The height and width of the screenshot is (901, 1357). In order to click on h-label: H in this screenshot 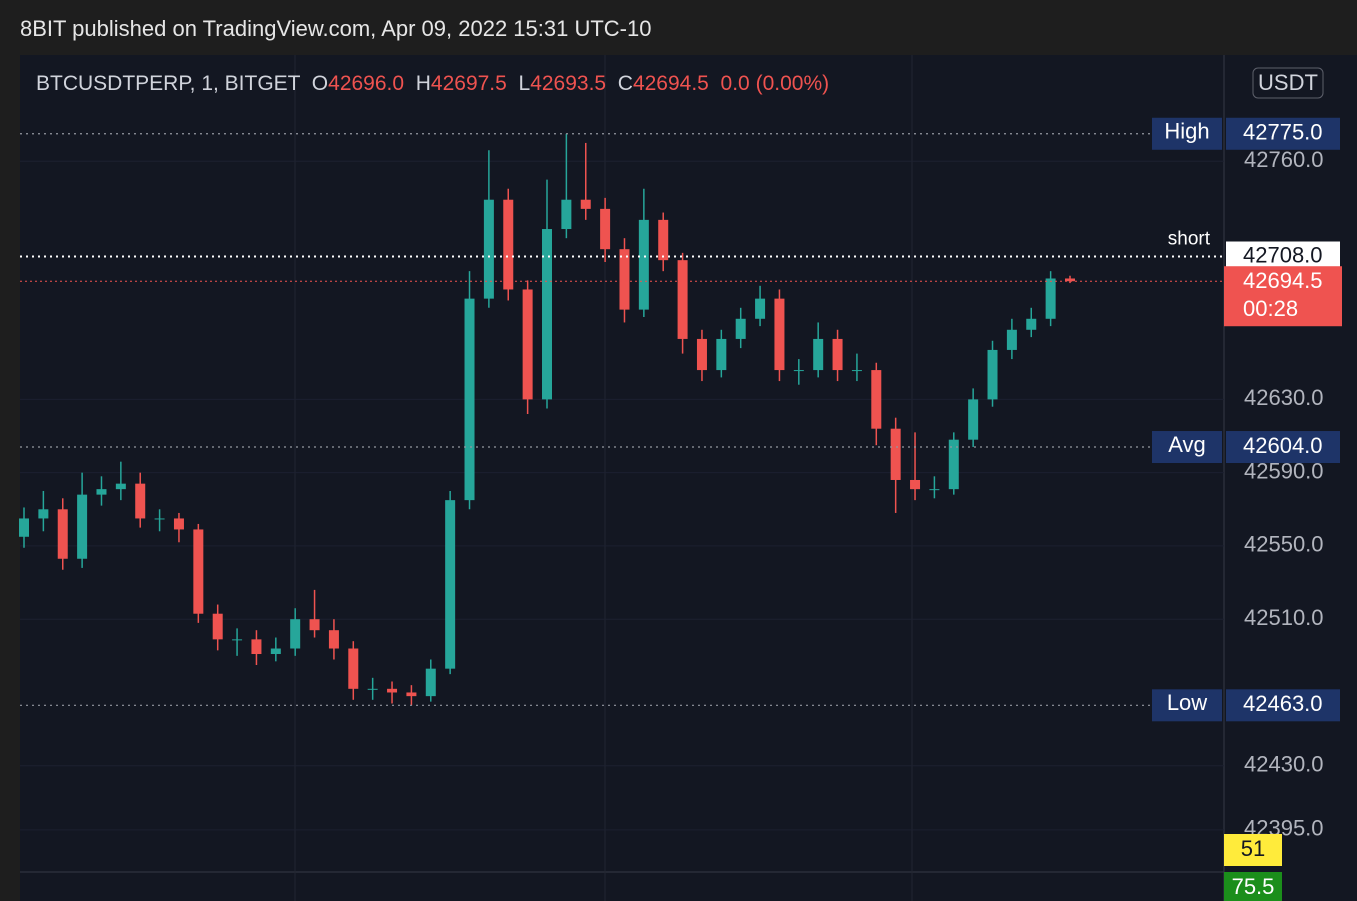, I will do `click(423, 83)`.